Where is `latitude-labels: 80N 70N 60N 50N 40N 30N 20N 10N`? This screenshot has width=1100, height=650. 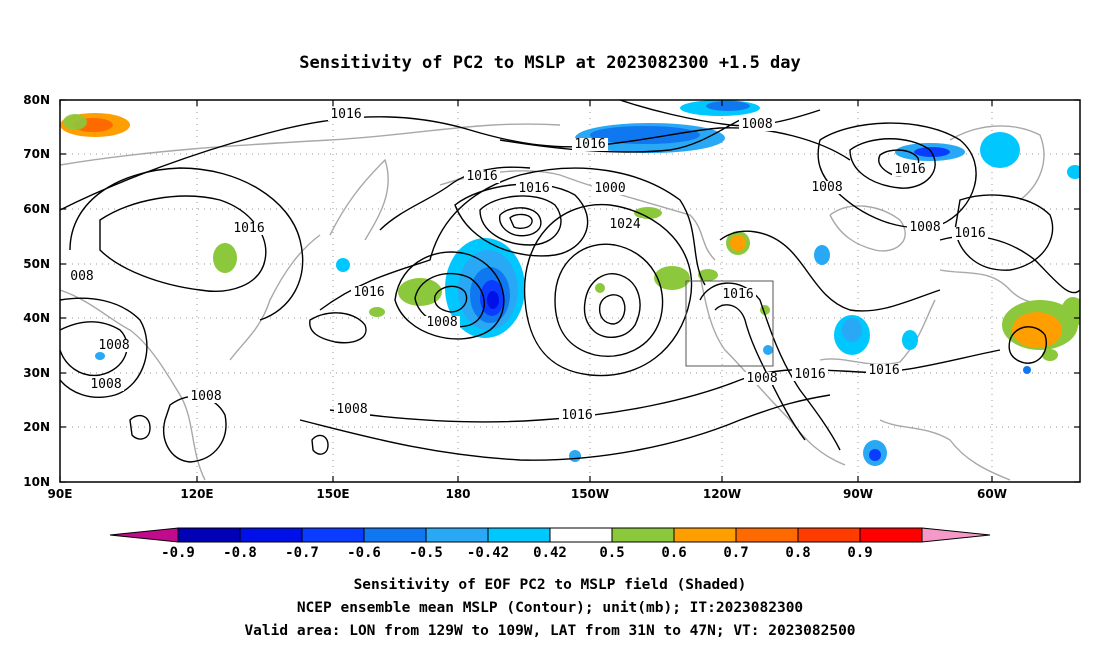 latitude-labels: 80N 70N 60N 50N 40N 30N 20N 10N is located at coordinates (36, 291).